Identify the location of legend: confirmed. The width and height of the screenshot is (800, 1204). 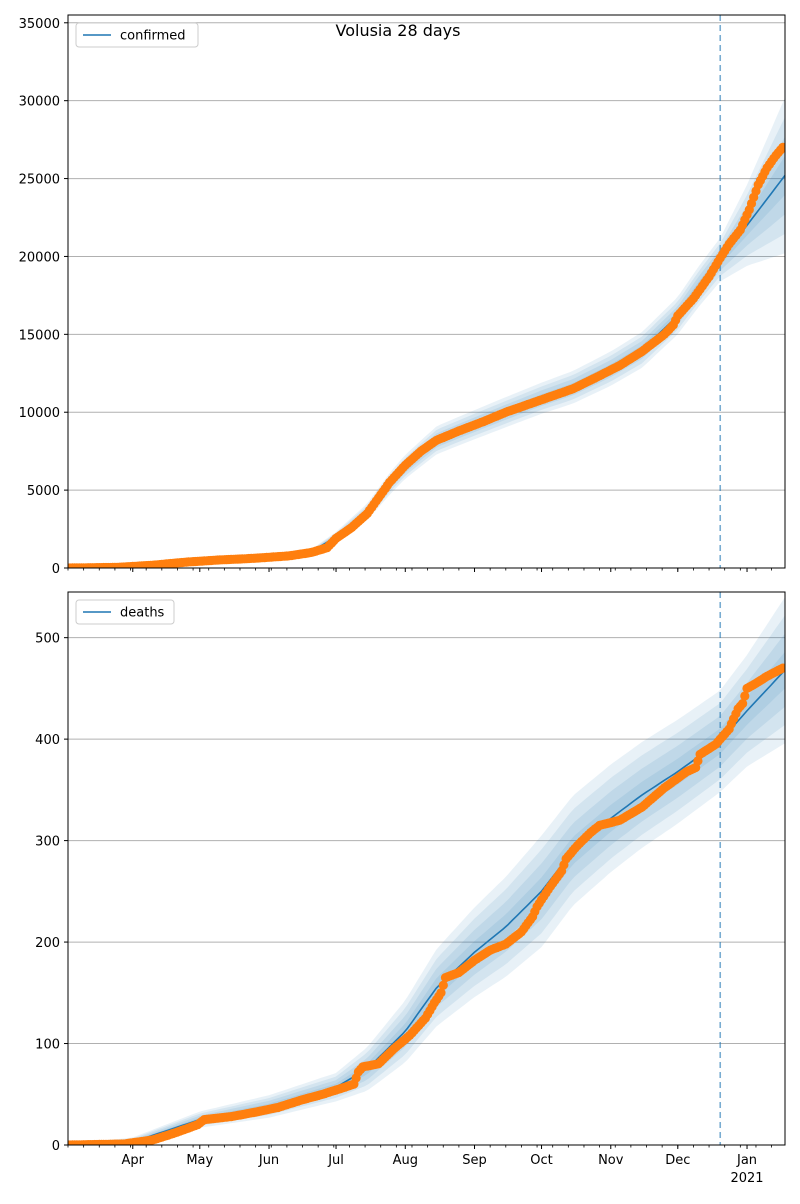
(137, 35).